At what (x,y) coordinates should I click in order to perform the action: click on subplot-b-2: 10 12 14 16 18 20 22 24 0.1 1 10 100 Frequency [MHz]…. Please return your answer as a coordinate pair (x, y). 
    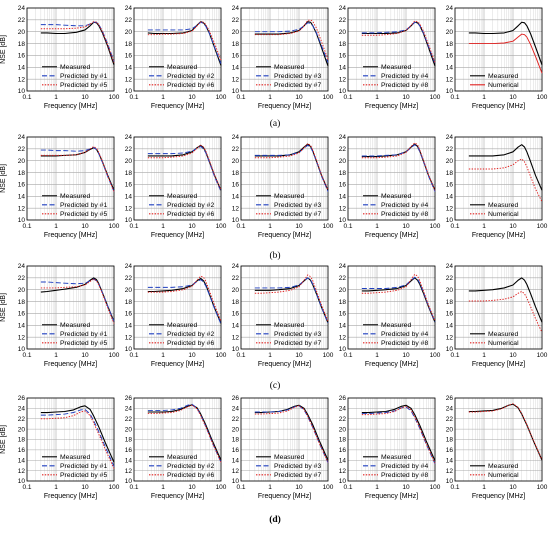
    Looking at the image, I should click on (176, 186).